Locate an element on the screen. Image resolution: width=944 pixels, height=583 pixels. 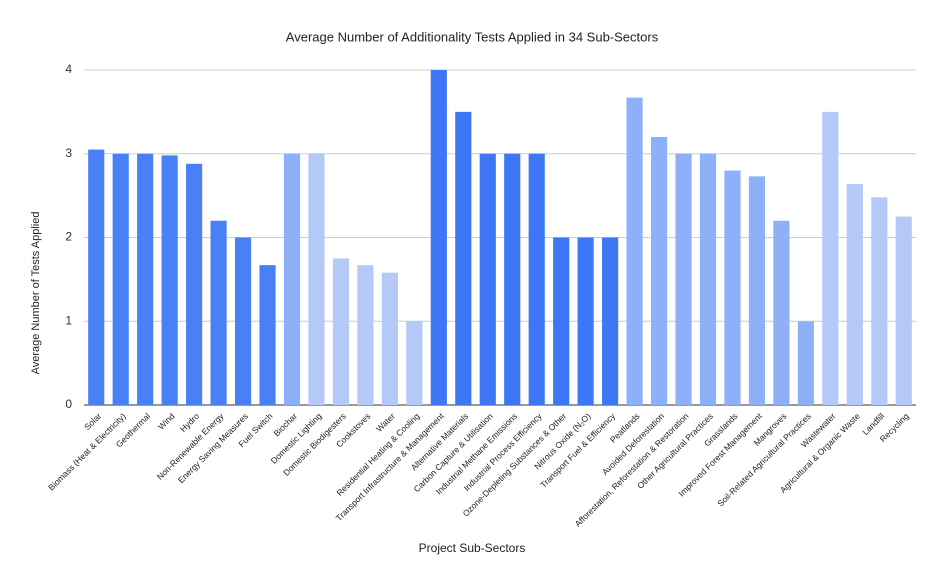
x-tick-label: Solar is located at coordinates (92, 421).